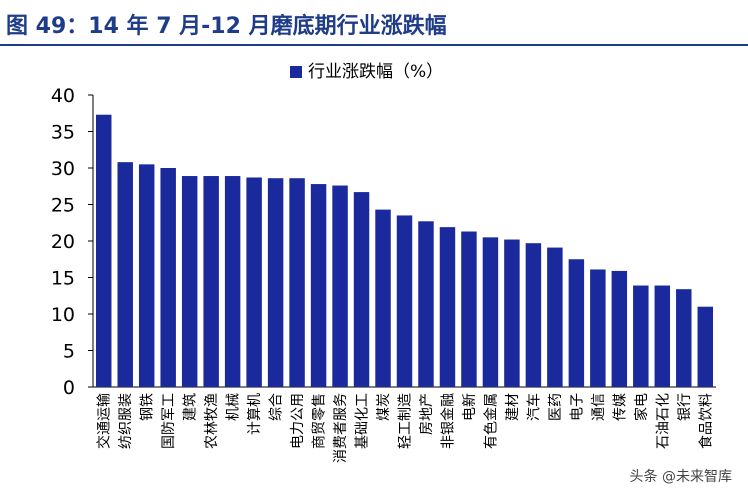 The width and height of the screenshot is (748, 498). I want to click on x-category-label: 计算机, so click(255, 414).